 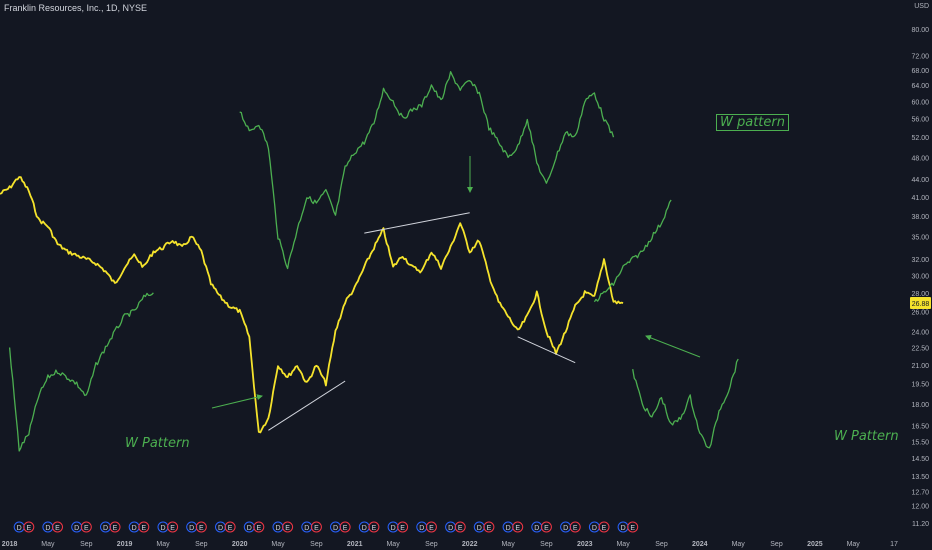 What do you see at coordinates (157, 443) in the screenshot?
I see `annotation-w-pattern-left: W Pattern` at bounding box center [157, 443].